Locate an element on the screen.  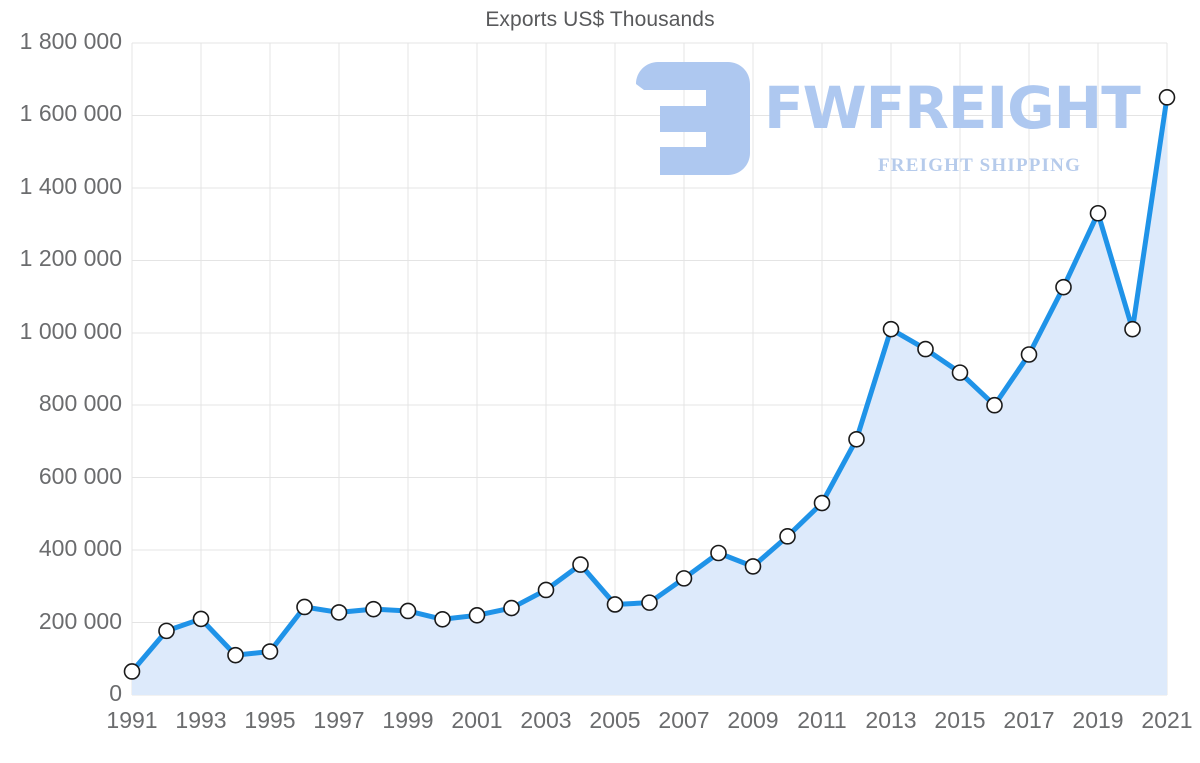
y-axis-tick-label: 1 600 000 is located at coordinates (70, 113).